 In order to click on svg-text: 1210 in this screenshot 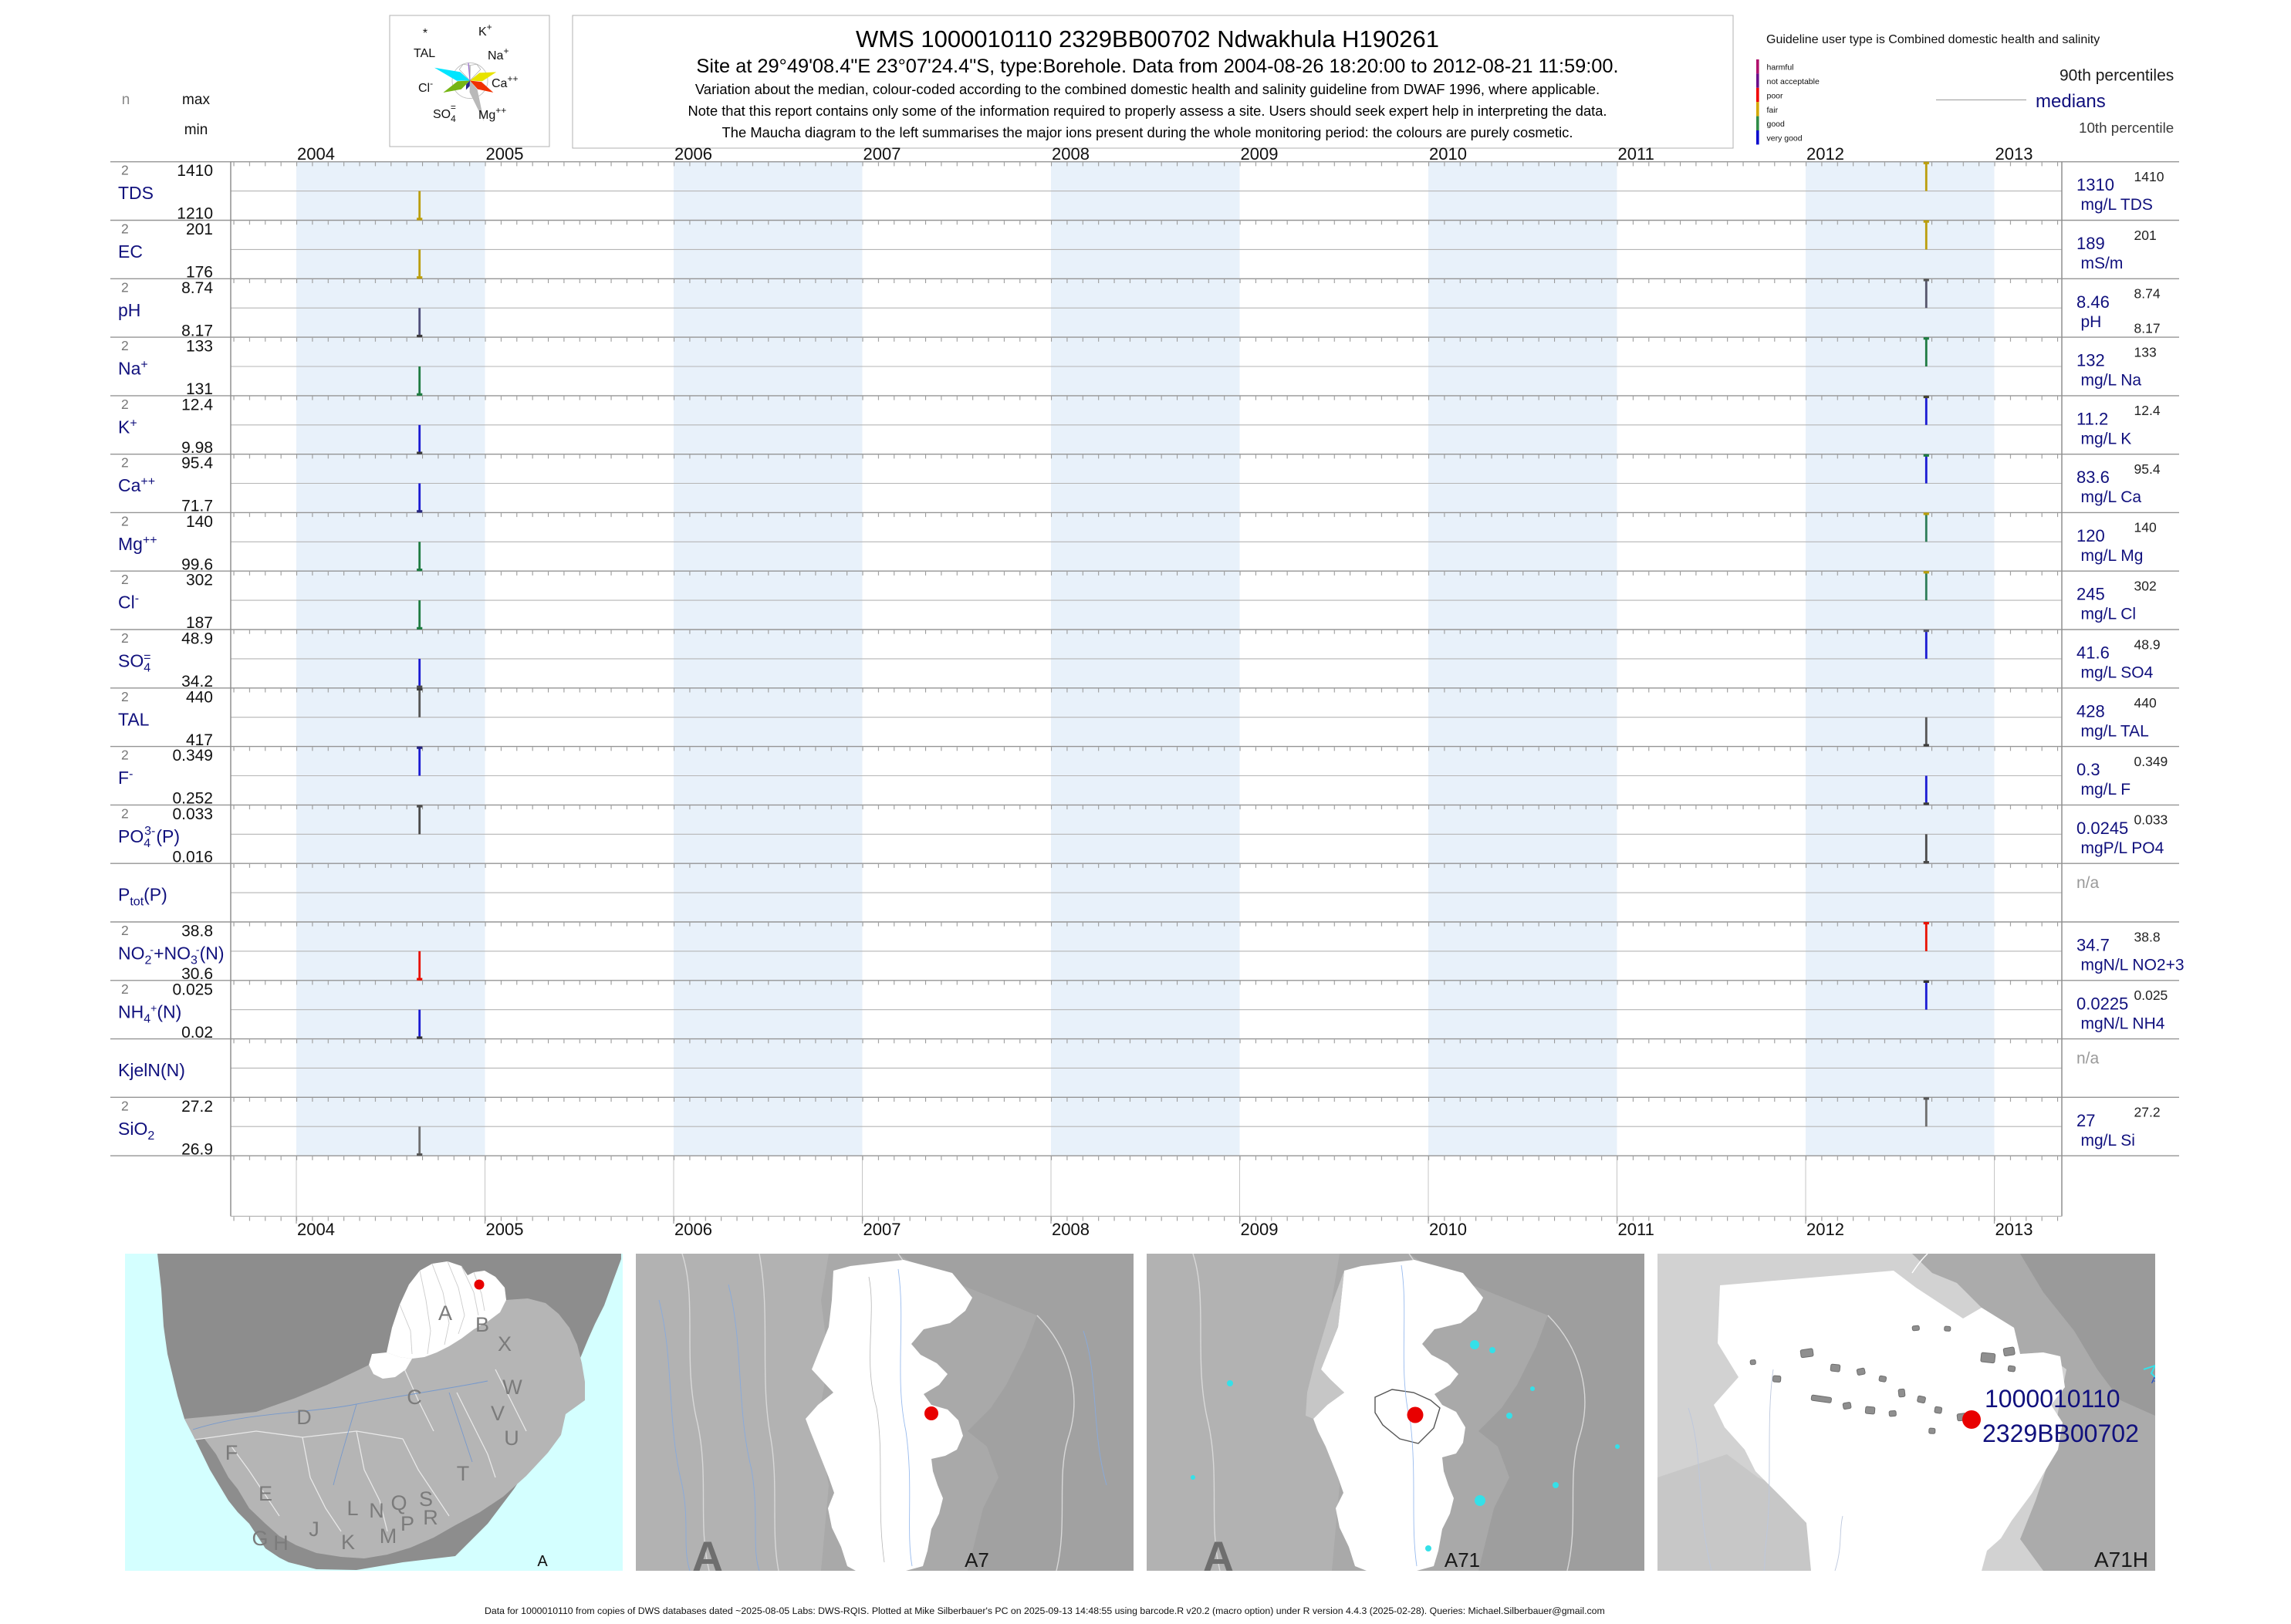, I will do `click(195, 214)`.